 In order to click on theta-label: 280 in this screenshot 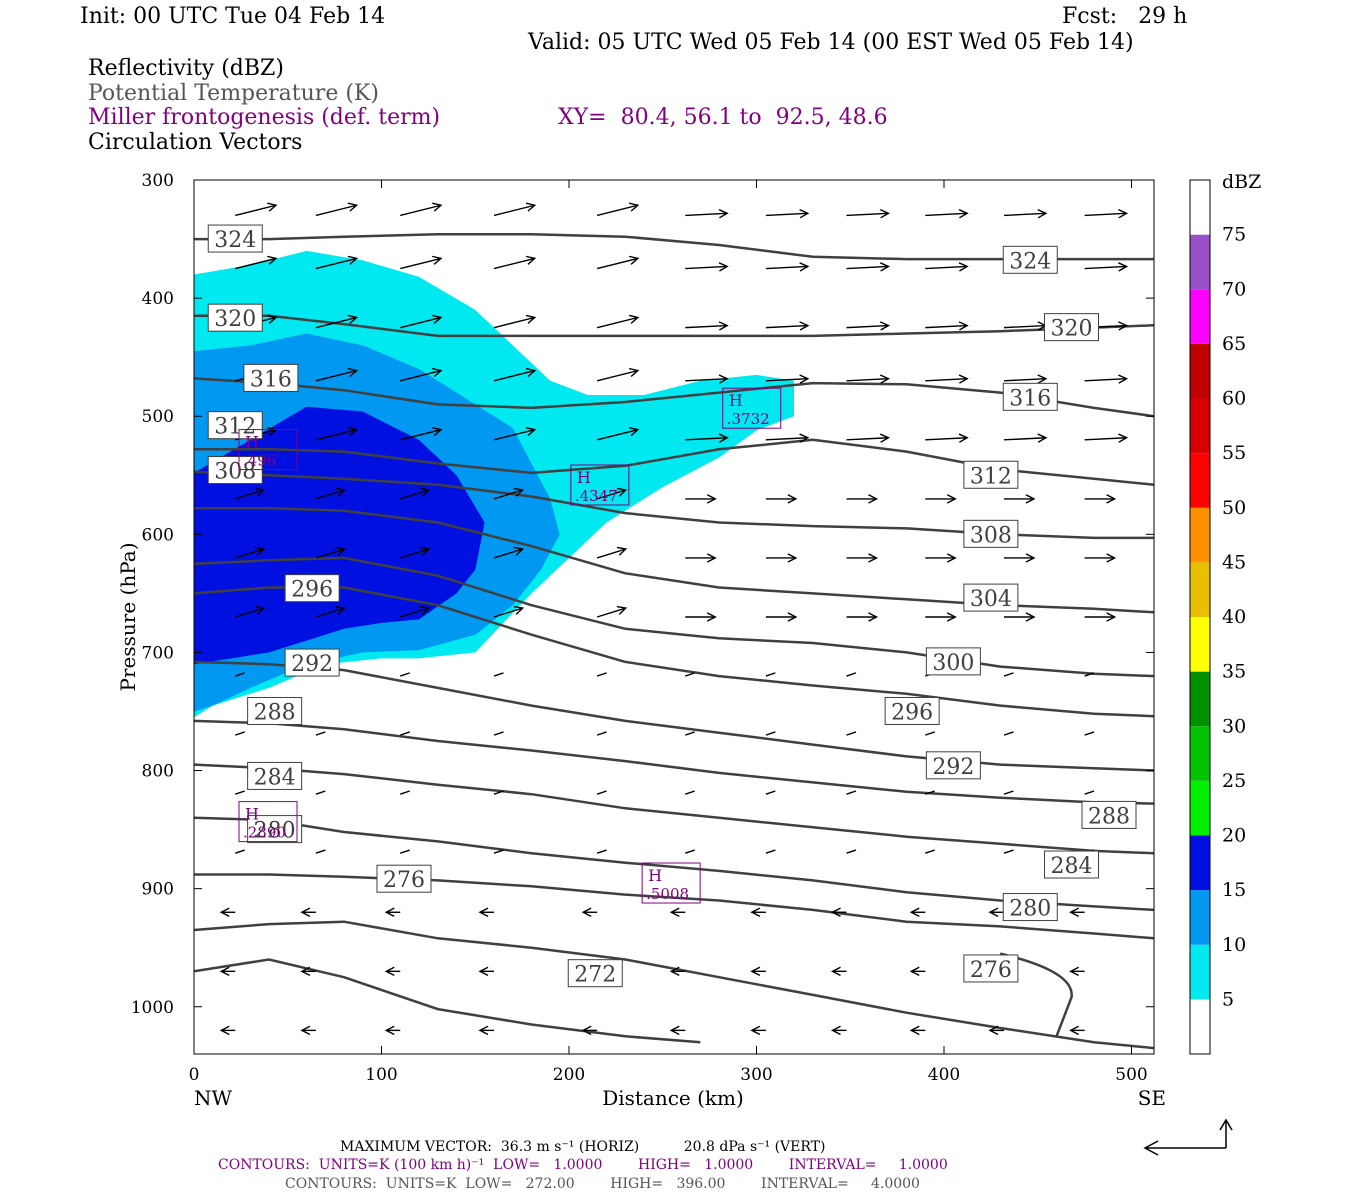, I will do `click(1030, 907)`.